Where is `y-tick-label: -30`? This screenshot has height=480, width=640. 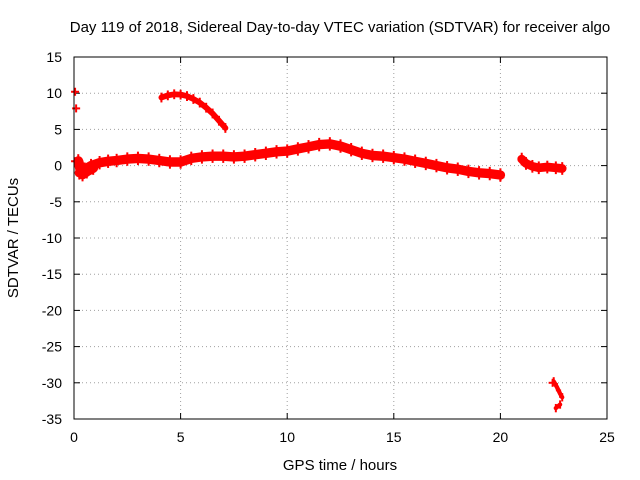
y-tick-label: -30 is located at coordinates (52, 383).